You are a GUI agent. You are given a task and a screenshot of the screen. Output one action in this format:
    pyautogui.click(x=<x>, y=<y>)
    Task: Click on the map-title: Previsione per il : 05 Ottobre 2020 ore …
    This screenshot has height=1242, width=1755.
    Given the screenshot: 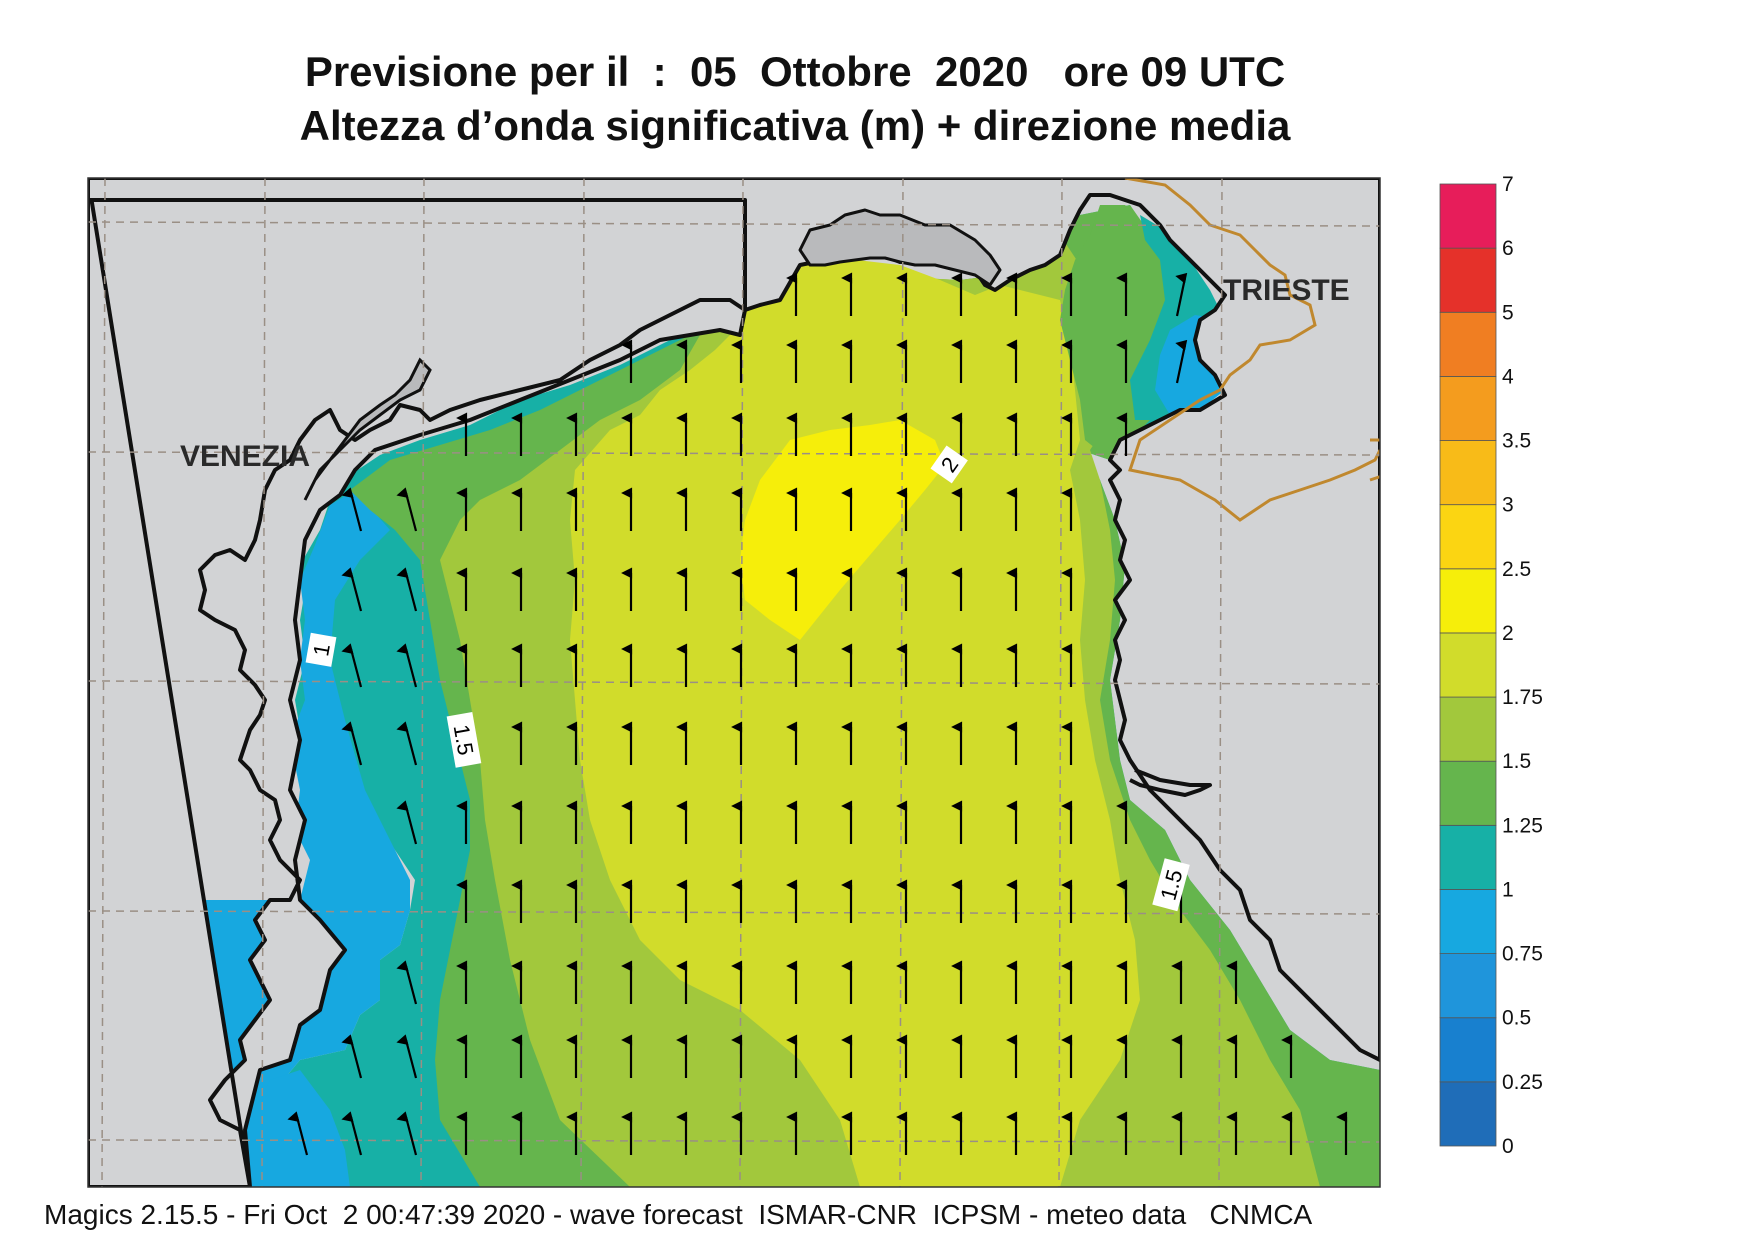 What is the action you would take?
    pyautogui.click(x=795, y=71)
    